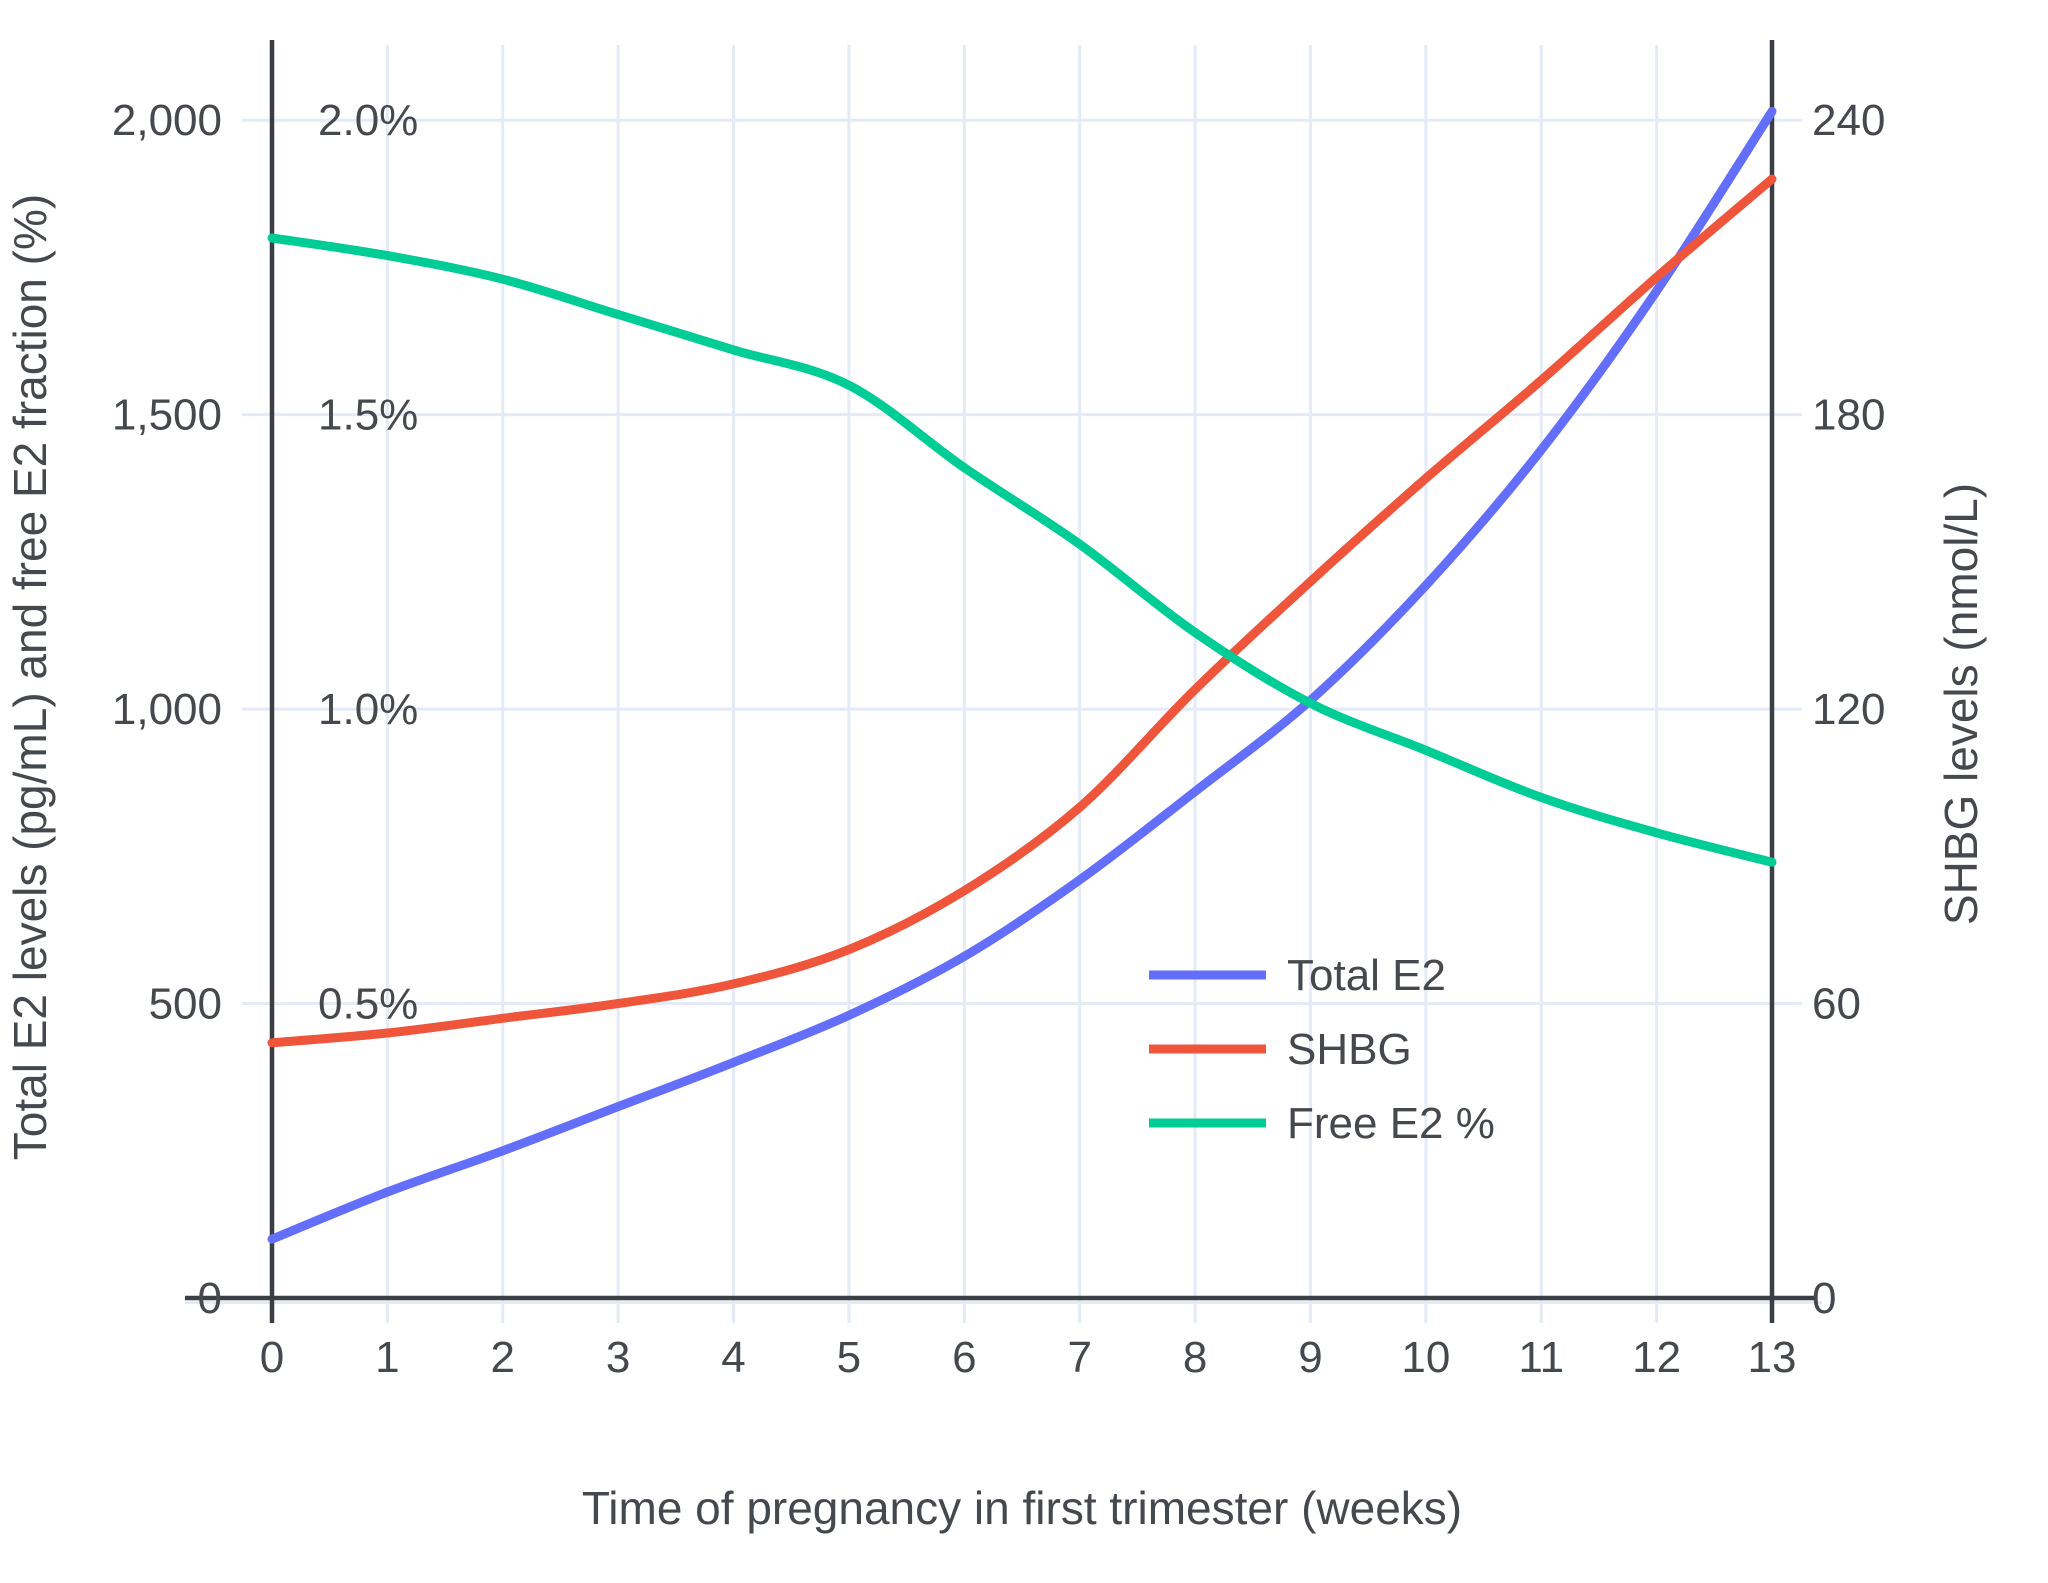  What do you see at coordinates (964, 1357) in the screenshot?
I see `x-tick-6: 6` at bounding box center [964, 1357].